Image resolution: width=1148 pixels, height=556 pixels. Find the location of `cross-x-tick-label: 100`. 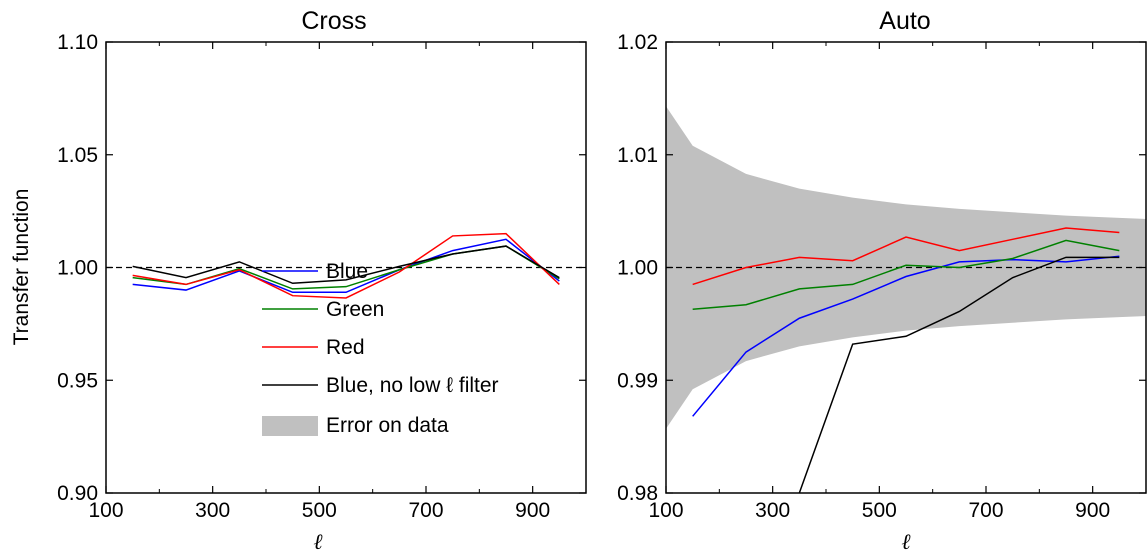

cross-x-tick-label: 100 is located at coordinates (105, 510).